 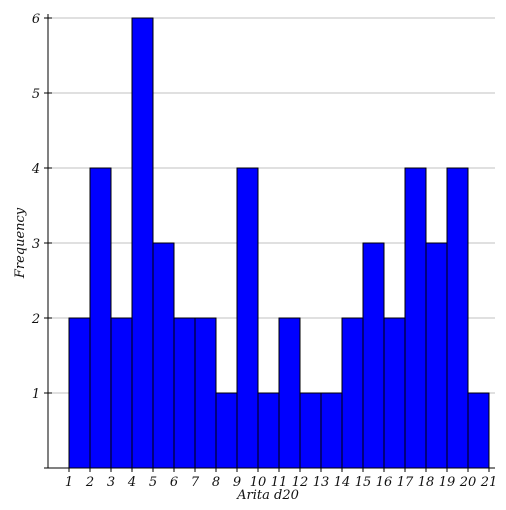 What do you see at coordinates (363, 482) in the screenshot?
I see `x-tick-label-15: 15` at bounding box center [363, 482].